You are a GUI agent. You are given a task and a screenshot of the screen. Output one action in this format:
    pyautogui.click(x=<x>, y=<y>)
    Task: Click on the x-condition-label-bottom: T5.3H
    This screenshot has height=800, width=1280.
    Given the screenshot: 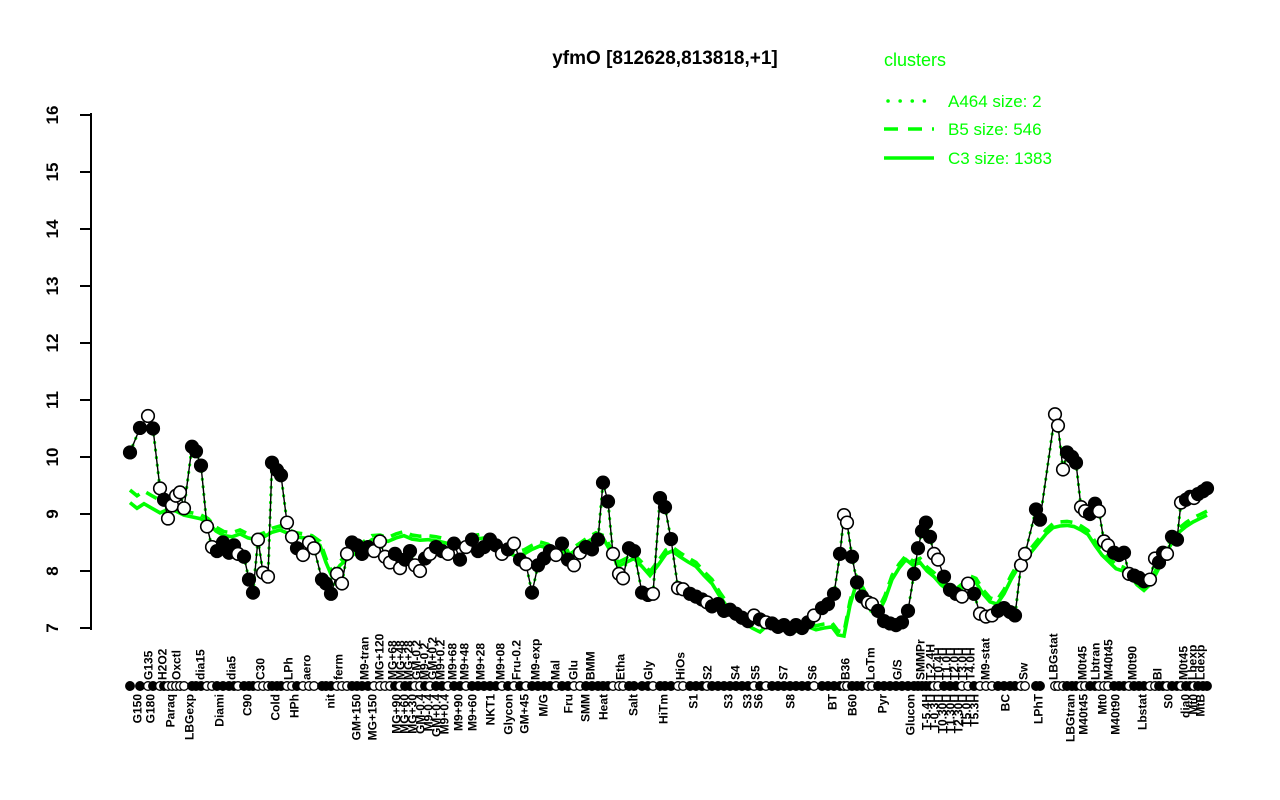 What is the action you would take?
    pyautogui.click(x=975, y=710)
    